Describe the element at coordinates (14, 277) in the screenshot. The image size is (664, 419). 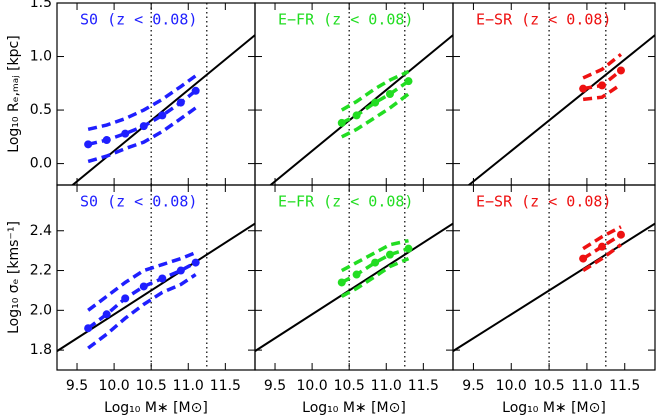
I see `y-axis-label: Log₁₀ σₑ [kms⁻¹]` at that location.